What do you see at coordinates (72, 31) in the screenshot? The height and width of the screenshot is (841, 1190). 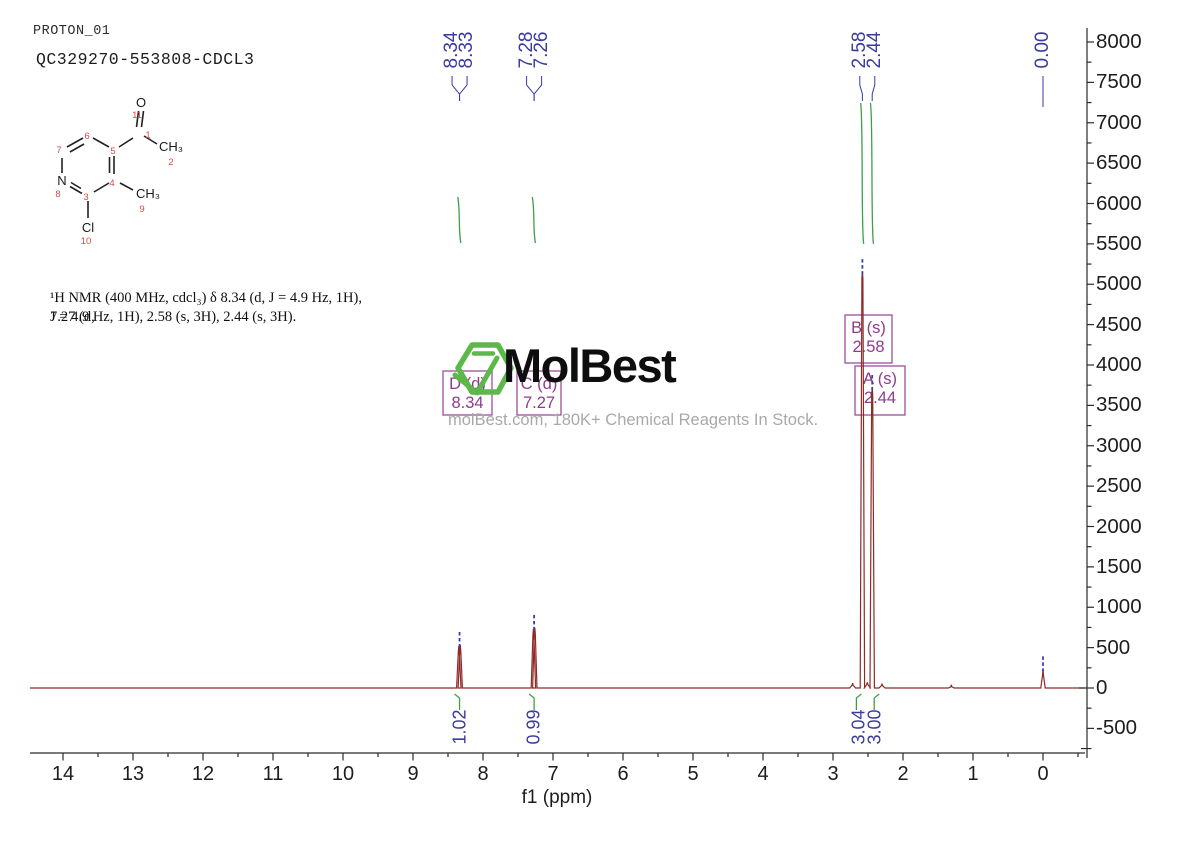 I see `experiment-name: PROTON_01` at bounding box center [72, 31].